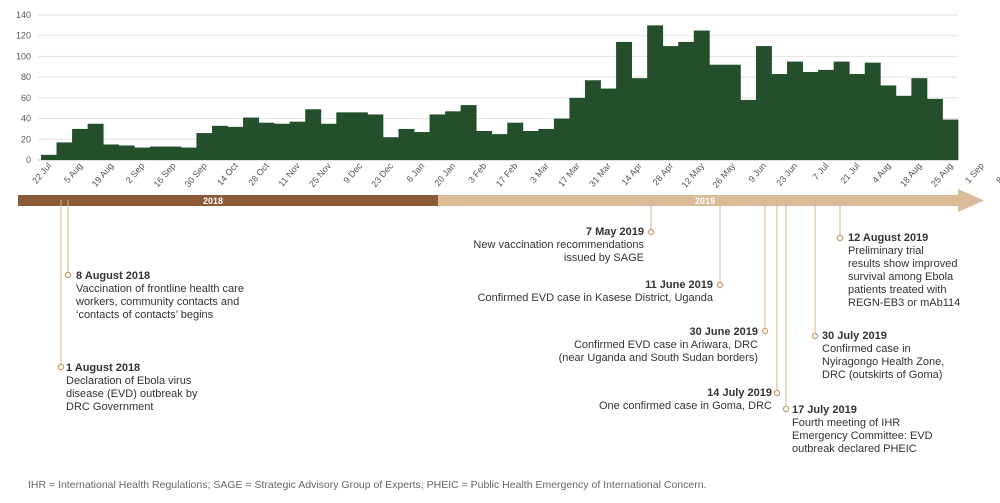 Image resolution: width=1000 pixels, height=503 pixels. What do you see at coordinates (897, 290) in the screenshot?
I see `event-text-line: patients treated with` at bounding box center [897, 290].